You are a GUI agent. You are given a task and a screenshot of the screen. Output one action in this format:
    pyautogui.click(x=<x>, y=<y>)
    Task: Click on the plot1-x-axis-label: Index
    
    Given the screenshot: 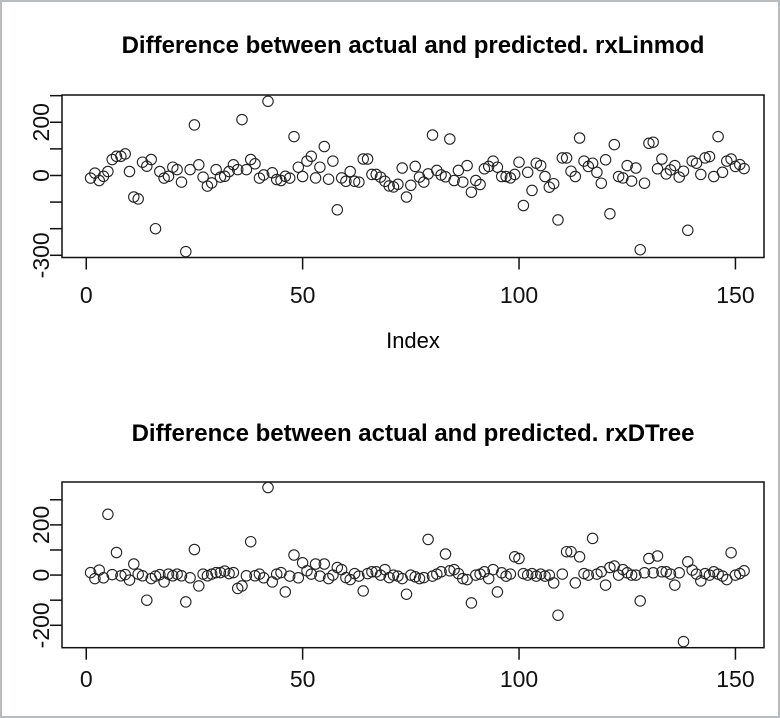 What is the action you would take?
    pyautogui.click(x=413, y=340)
    